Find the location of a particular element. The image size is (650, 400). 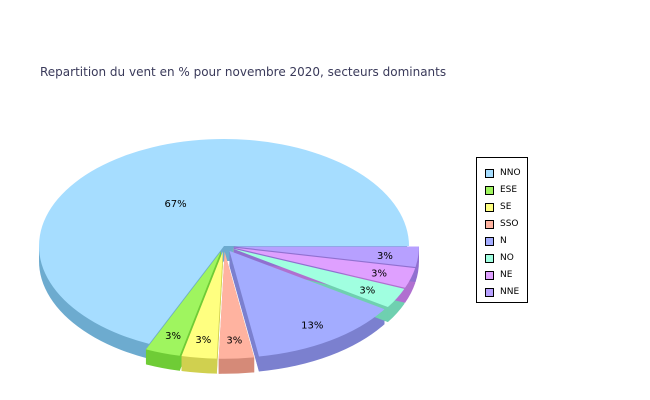

pie-slice-rim-ese is located at coordinates (162, 360).